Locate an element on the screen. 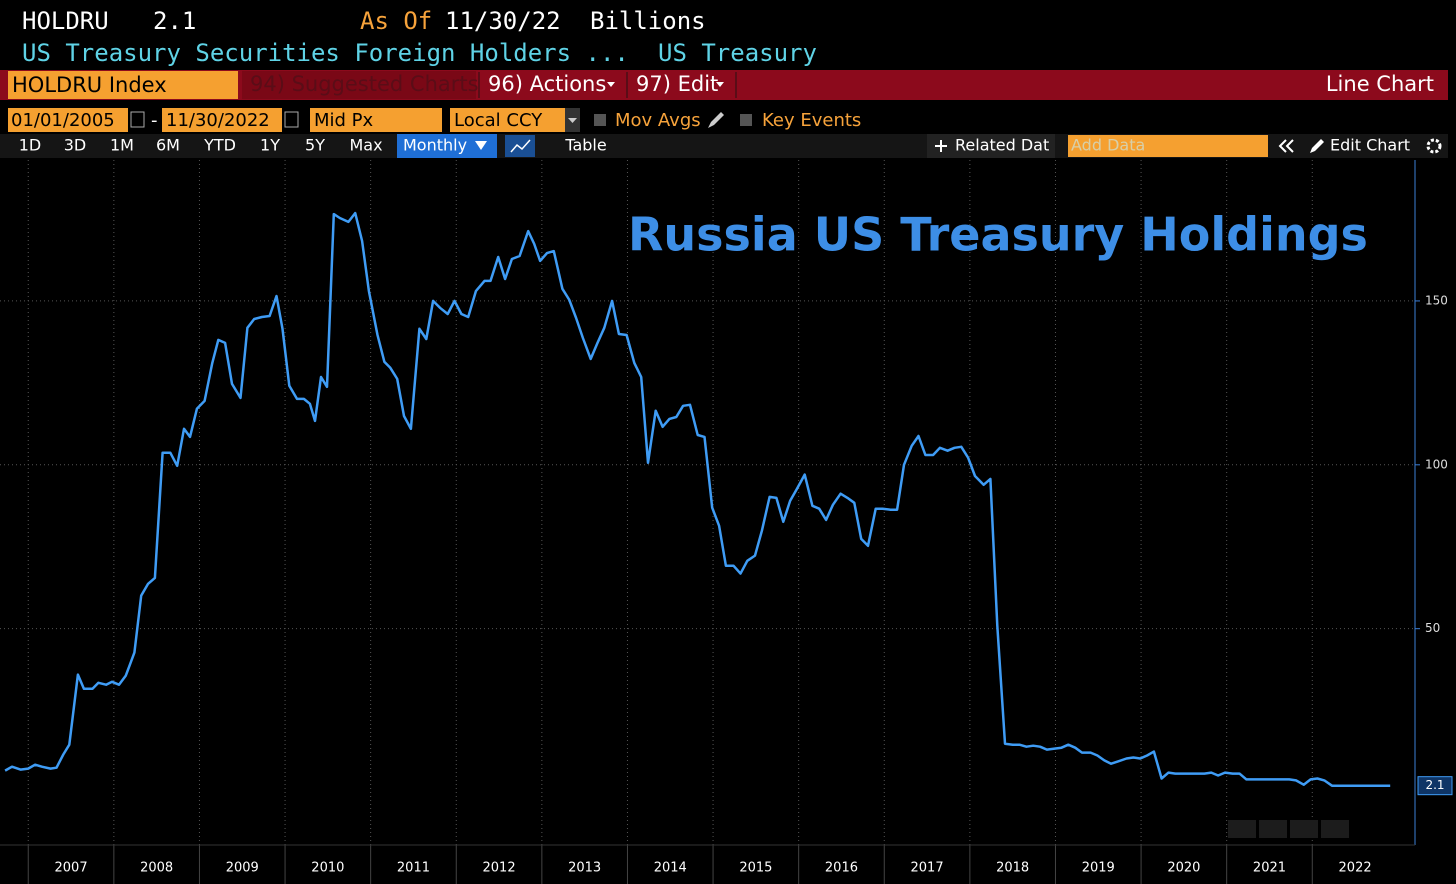  x-tick-label: 2008 is located at coordinates (156, 868).